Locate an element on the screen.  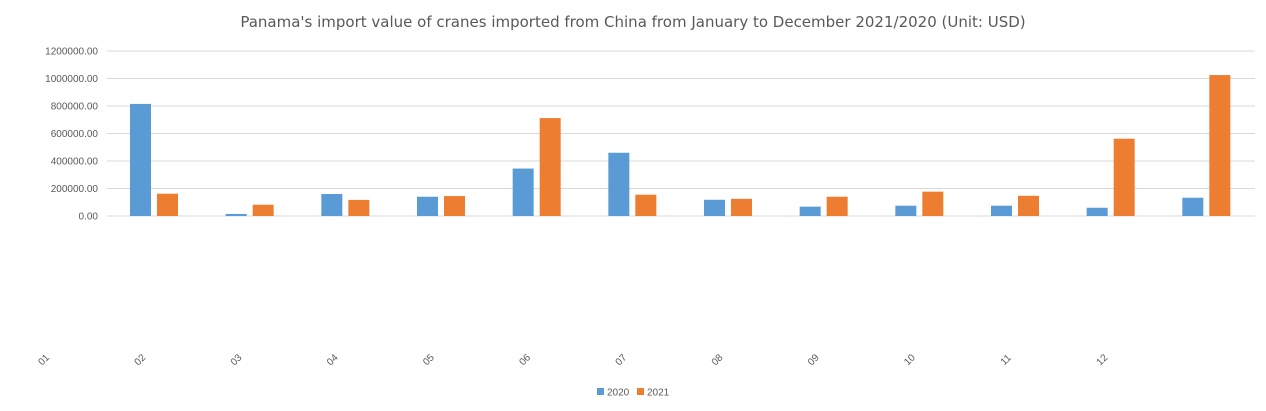
x-tick-label: 05 is located at coordinates (429, 360).